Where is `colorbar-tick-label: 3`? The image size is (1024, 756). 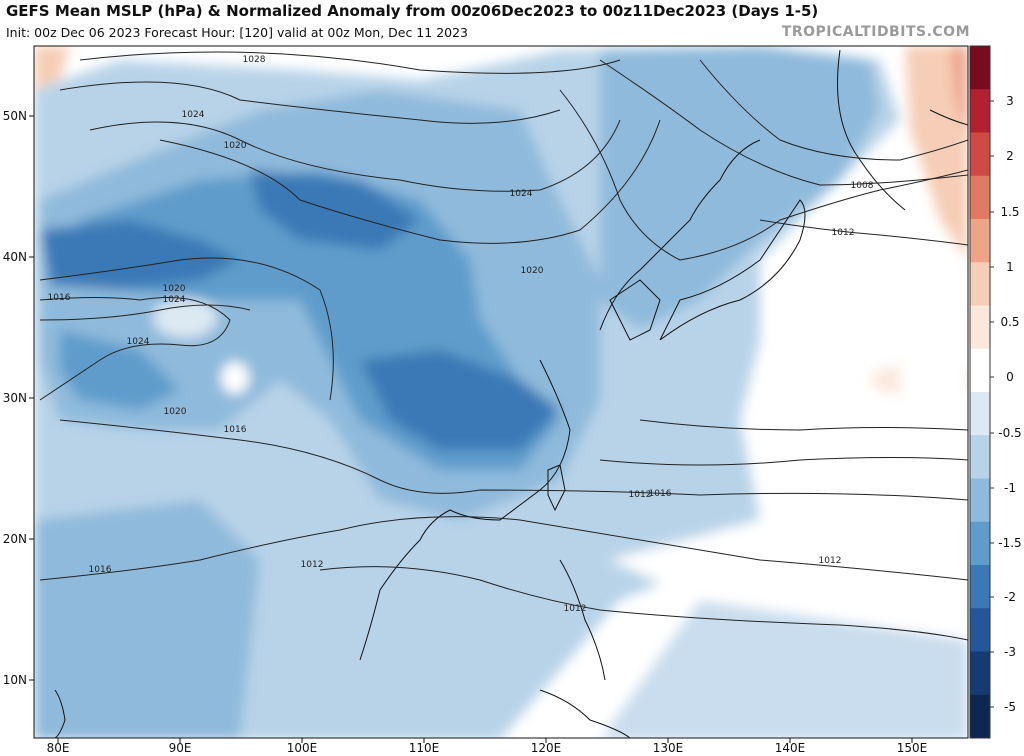 colorbar-tick-label: 3 is located at coordinates (1010, 101).